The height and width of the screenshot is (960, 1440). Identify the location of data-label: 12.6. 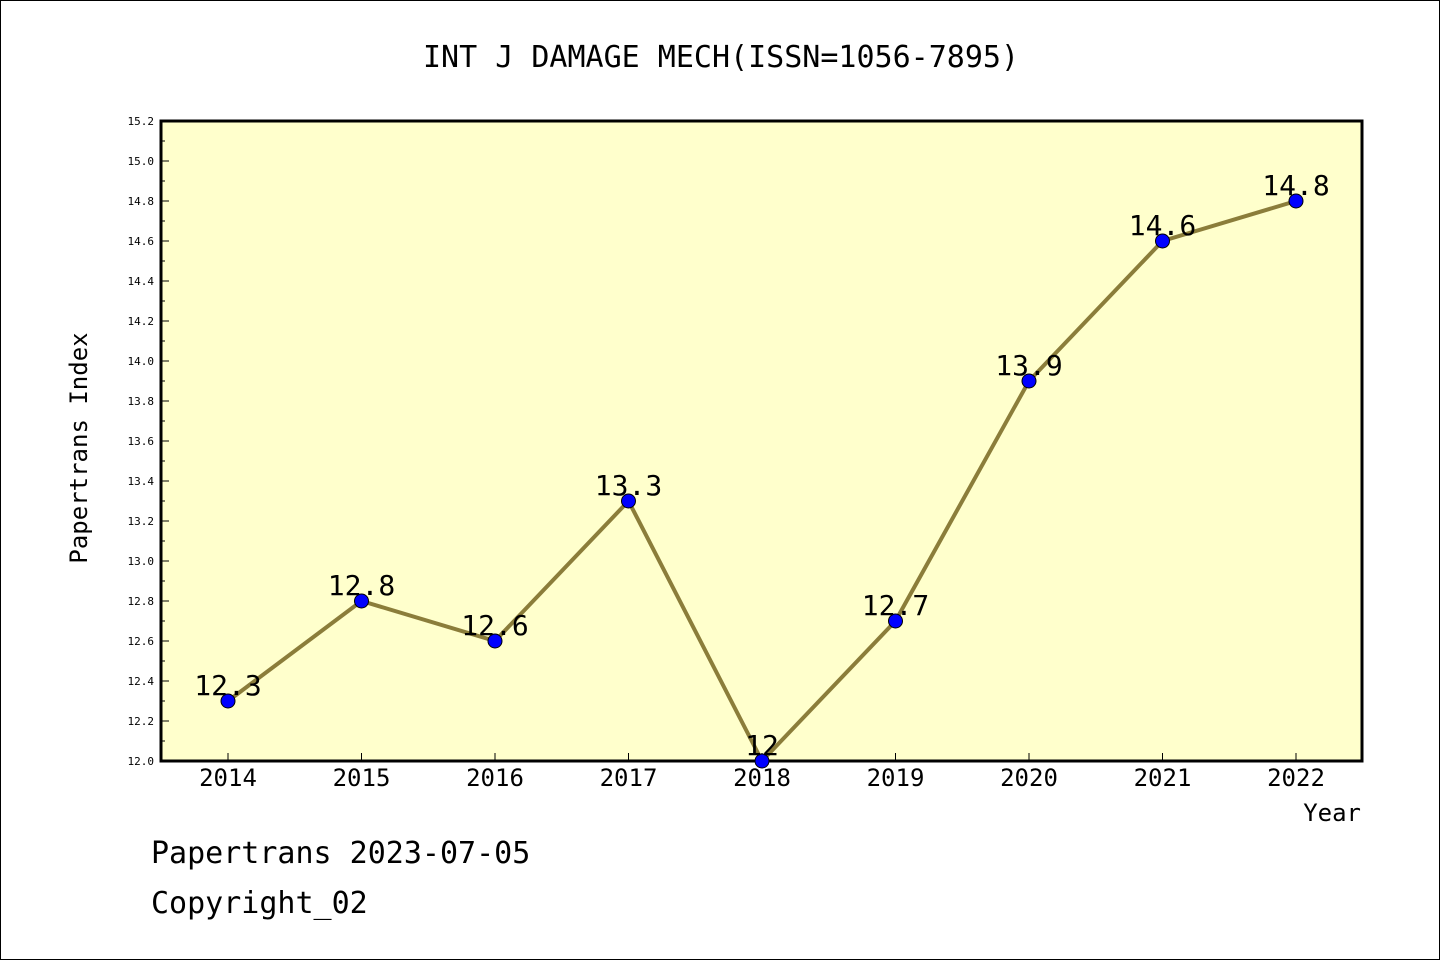
(494, 625).